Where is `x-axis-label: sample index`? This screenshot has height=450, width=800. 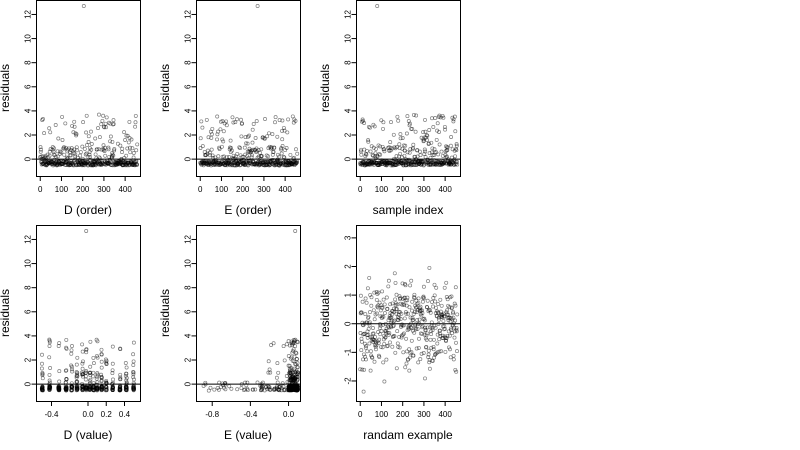
x-axis-label: sample index is located at coordinates (408, 210).